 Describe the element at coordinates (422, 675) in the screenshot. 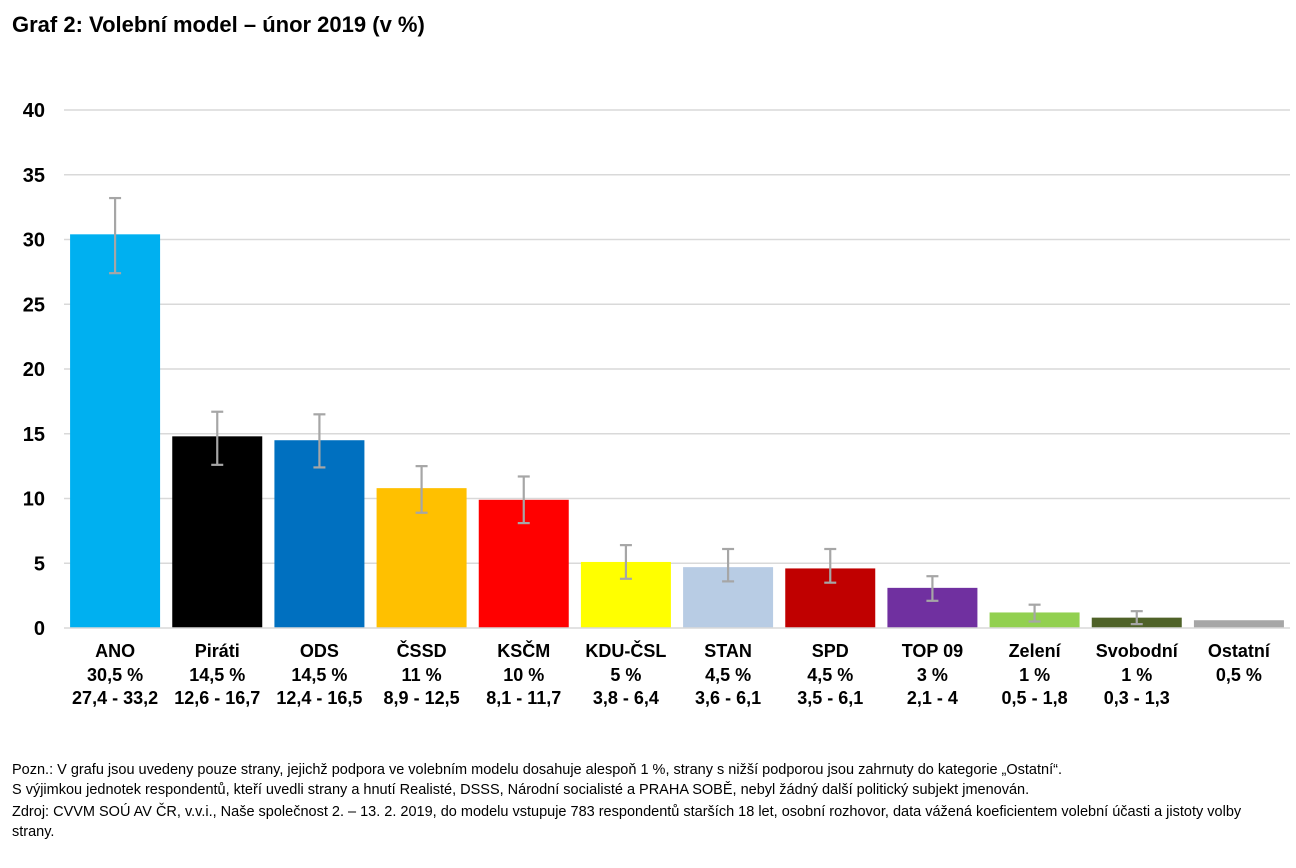

I see `value-label: 11 %` at that location.